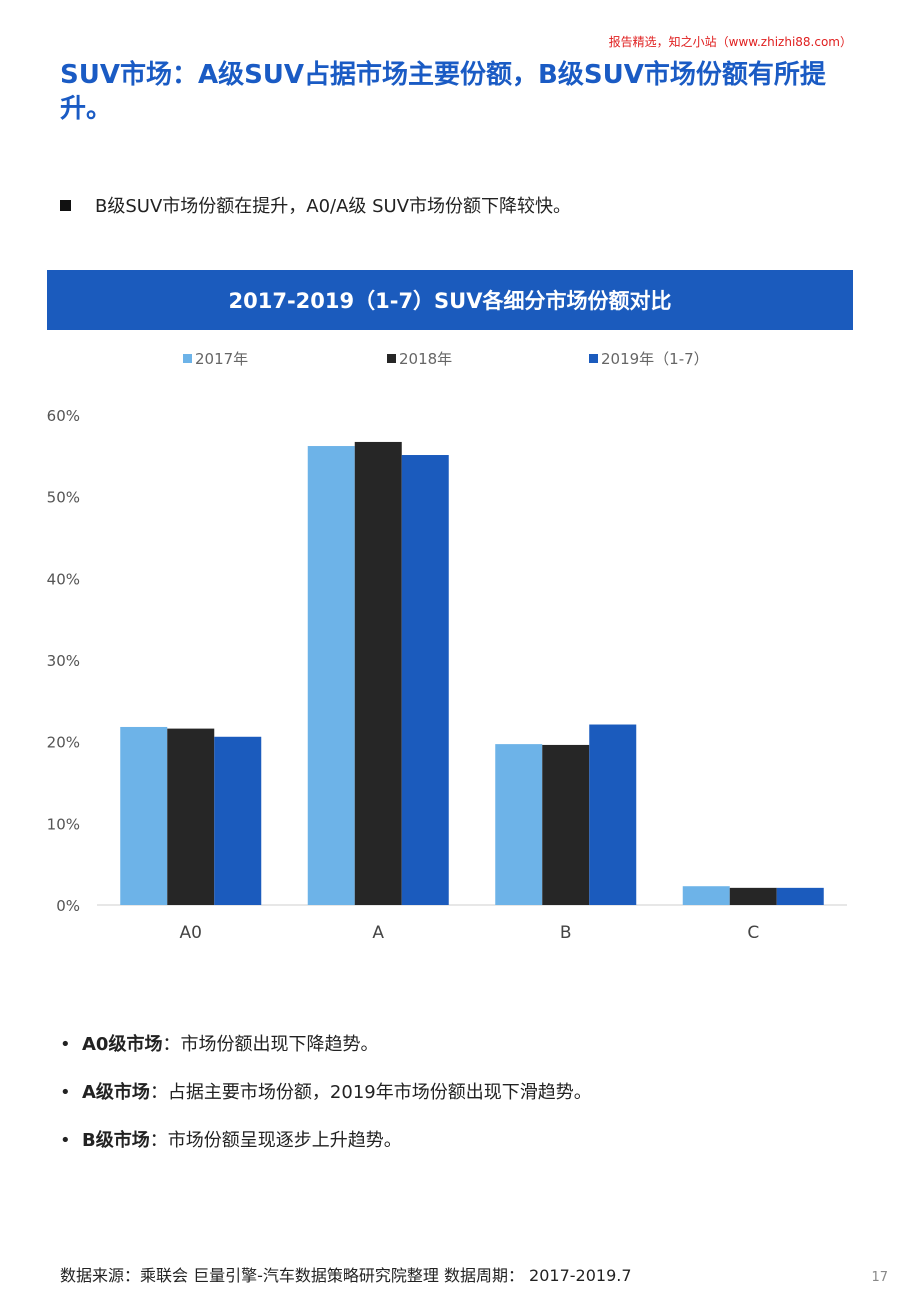 This screenshot has width=900, height=1300. What do you see at coordinates (275, 1140) in the screenshot?
I see `bullet-text: ：市场份额呈现逐步上升趋势。` at bounding box center [275, 1140].